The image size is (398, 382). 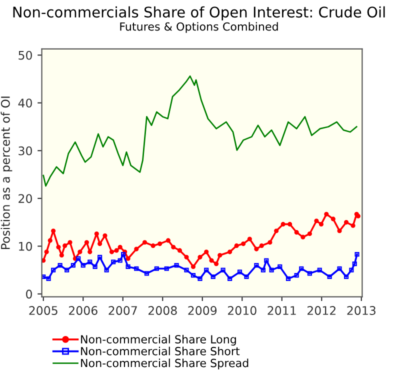 I want to click on x-tick-label: 2013, so click(x=361, y=310).